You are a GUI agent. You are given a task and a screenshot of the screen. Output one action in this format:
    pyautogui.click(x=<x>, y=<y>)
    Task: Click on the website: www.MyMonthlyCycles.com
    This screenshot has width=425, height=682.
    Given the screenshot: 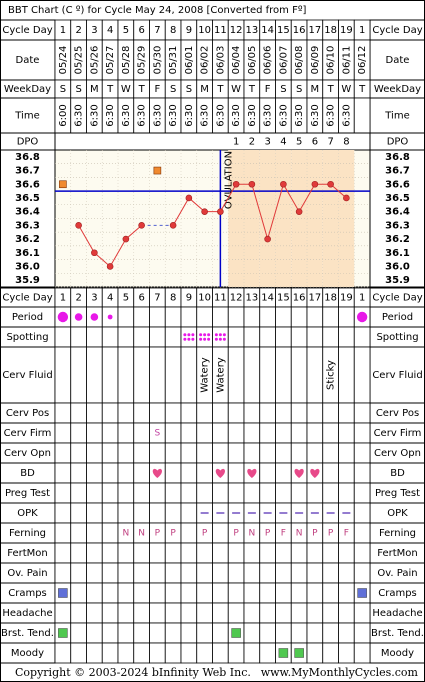 What is the action you would take?
    pyautogui.click(x=340, y=672)
    